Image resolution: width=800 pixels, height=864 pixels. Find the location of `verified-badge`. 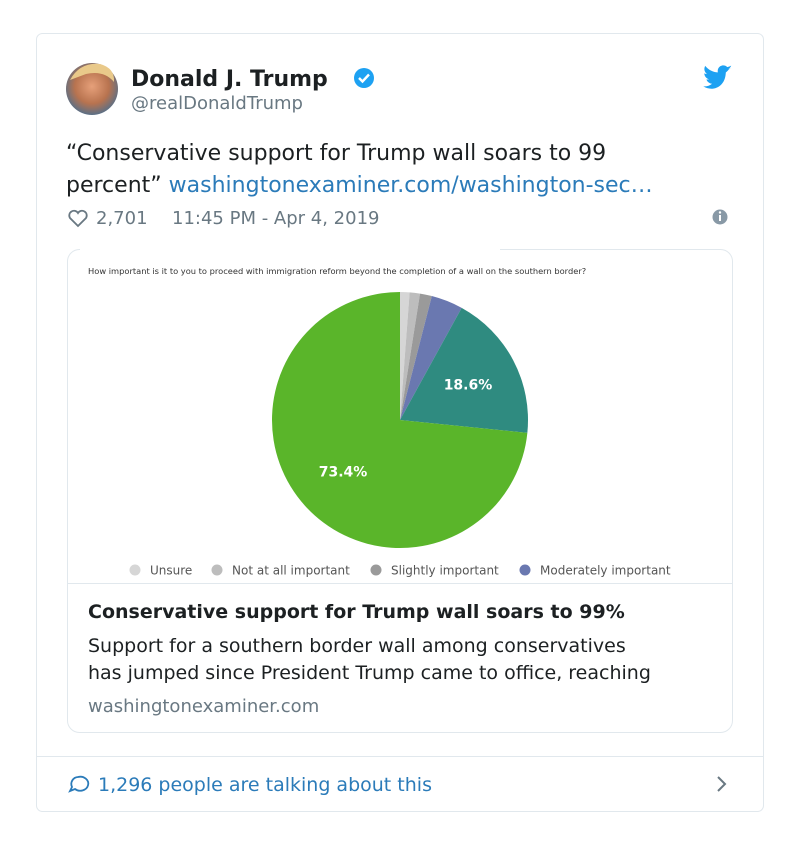

verified-badge is located at coordinates (364, 78).